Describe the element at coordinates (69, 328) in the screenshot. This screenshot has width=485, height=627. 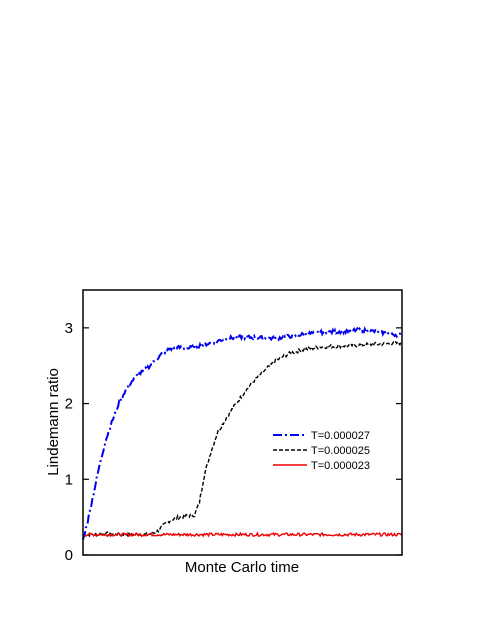
I see `y-tick-label-3: 3` at that location.